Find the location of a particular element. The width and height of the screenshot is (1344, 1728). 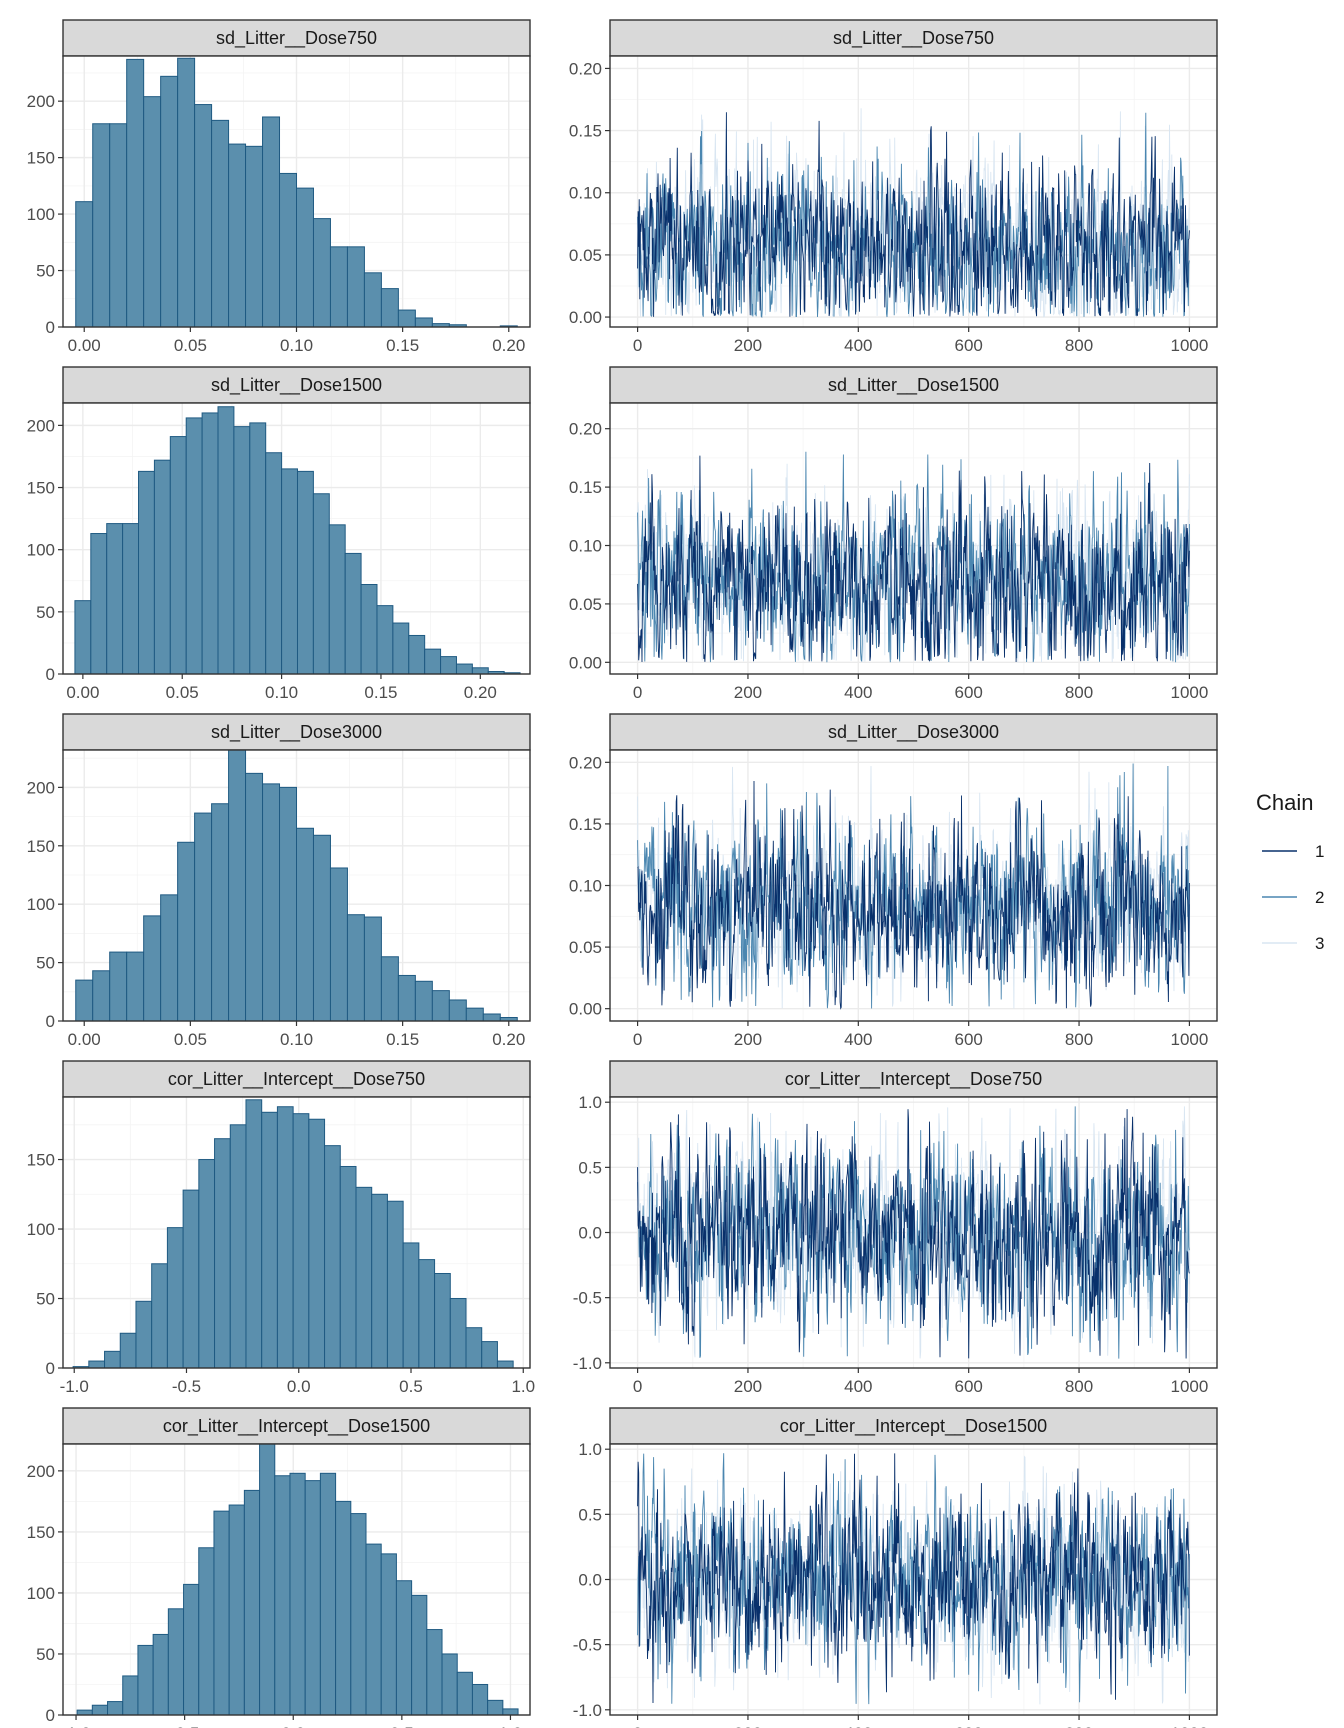

x-tick-label: 800 is located at coordinates (1079, 1726).